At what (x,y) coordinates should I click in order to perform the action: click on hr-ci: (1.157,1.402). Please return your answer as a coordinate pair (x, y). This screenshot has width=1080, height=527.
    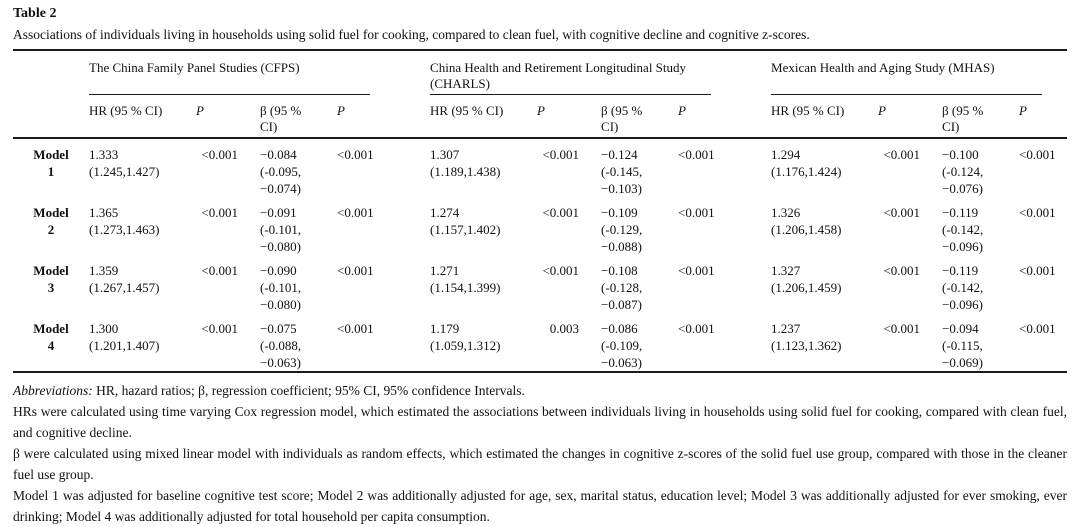
    Looking at the image, I should click on (465, 229).